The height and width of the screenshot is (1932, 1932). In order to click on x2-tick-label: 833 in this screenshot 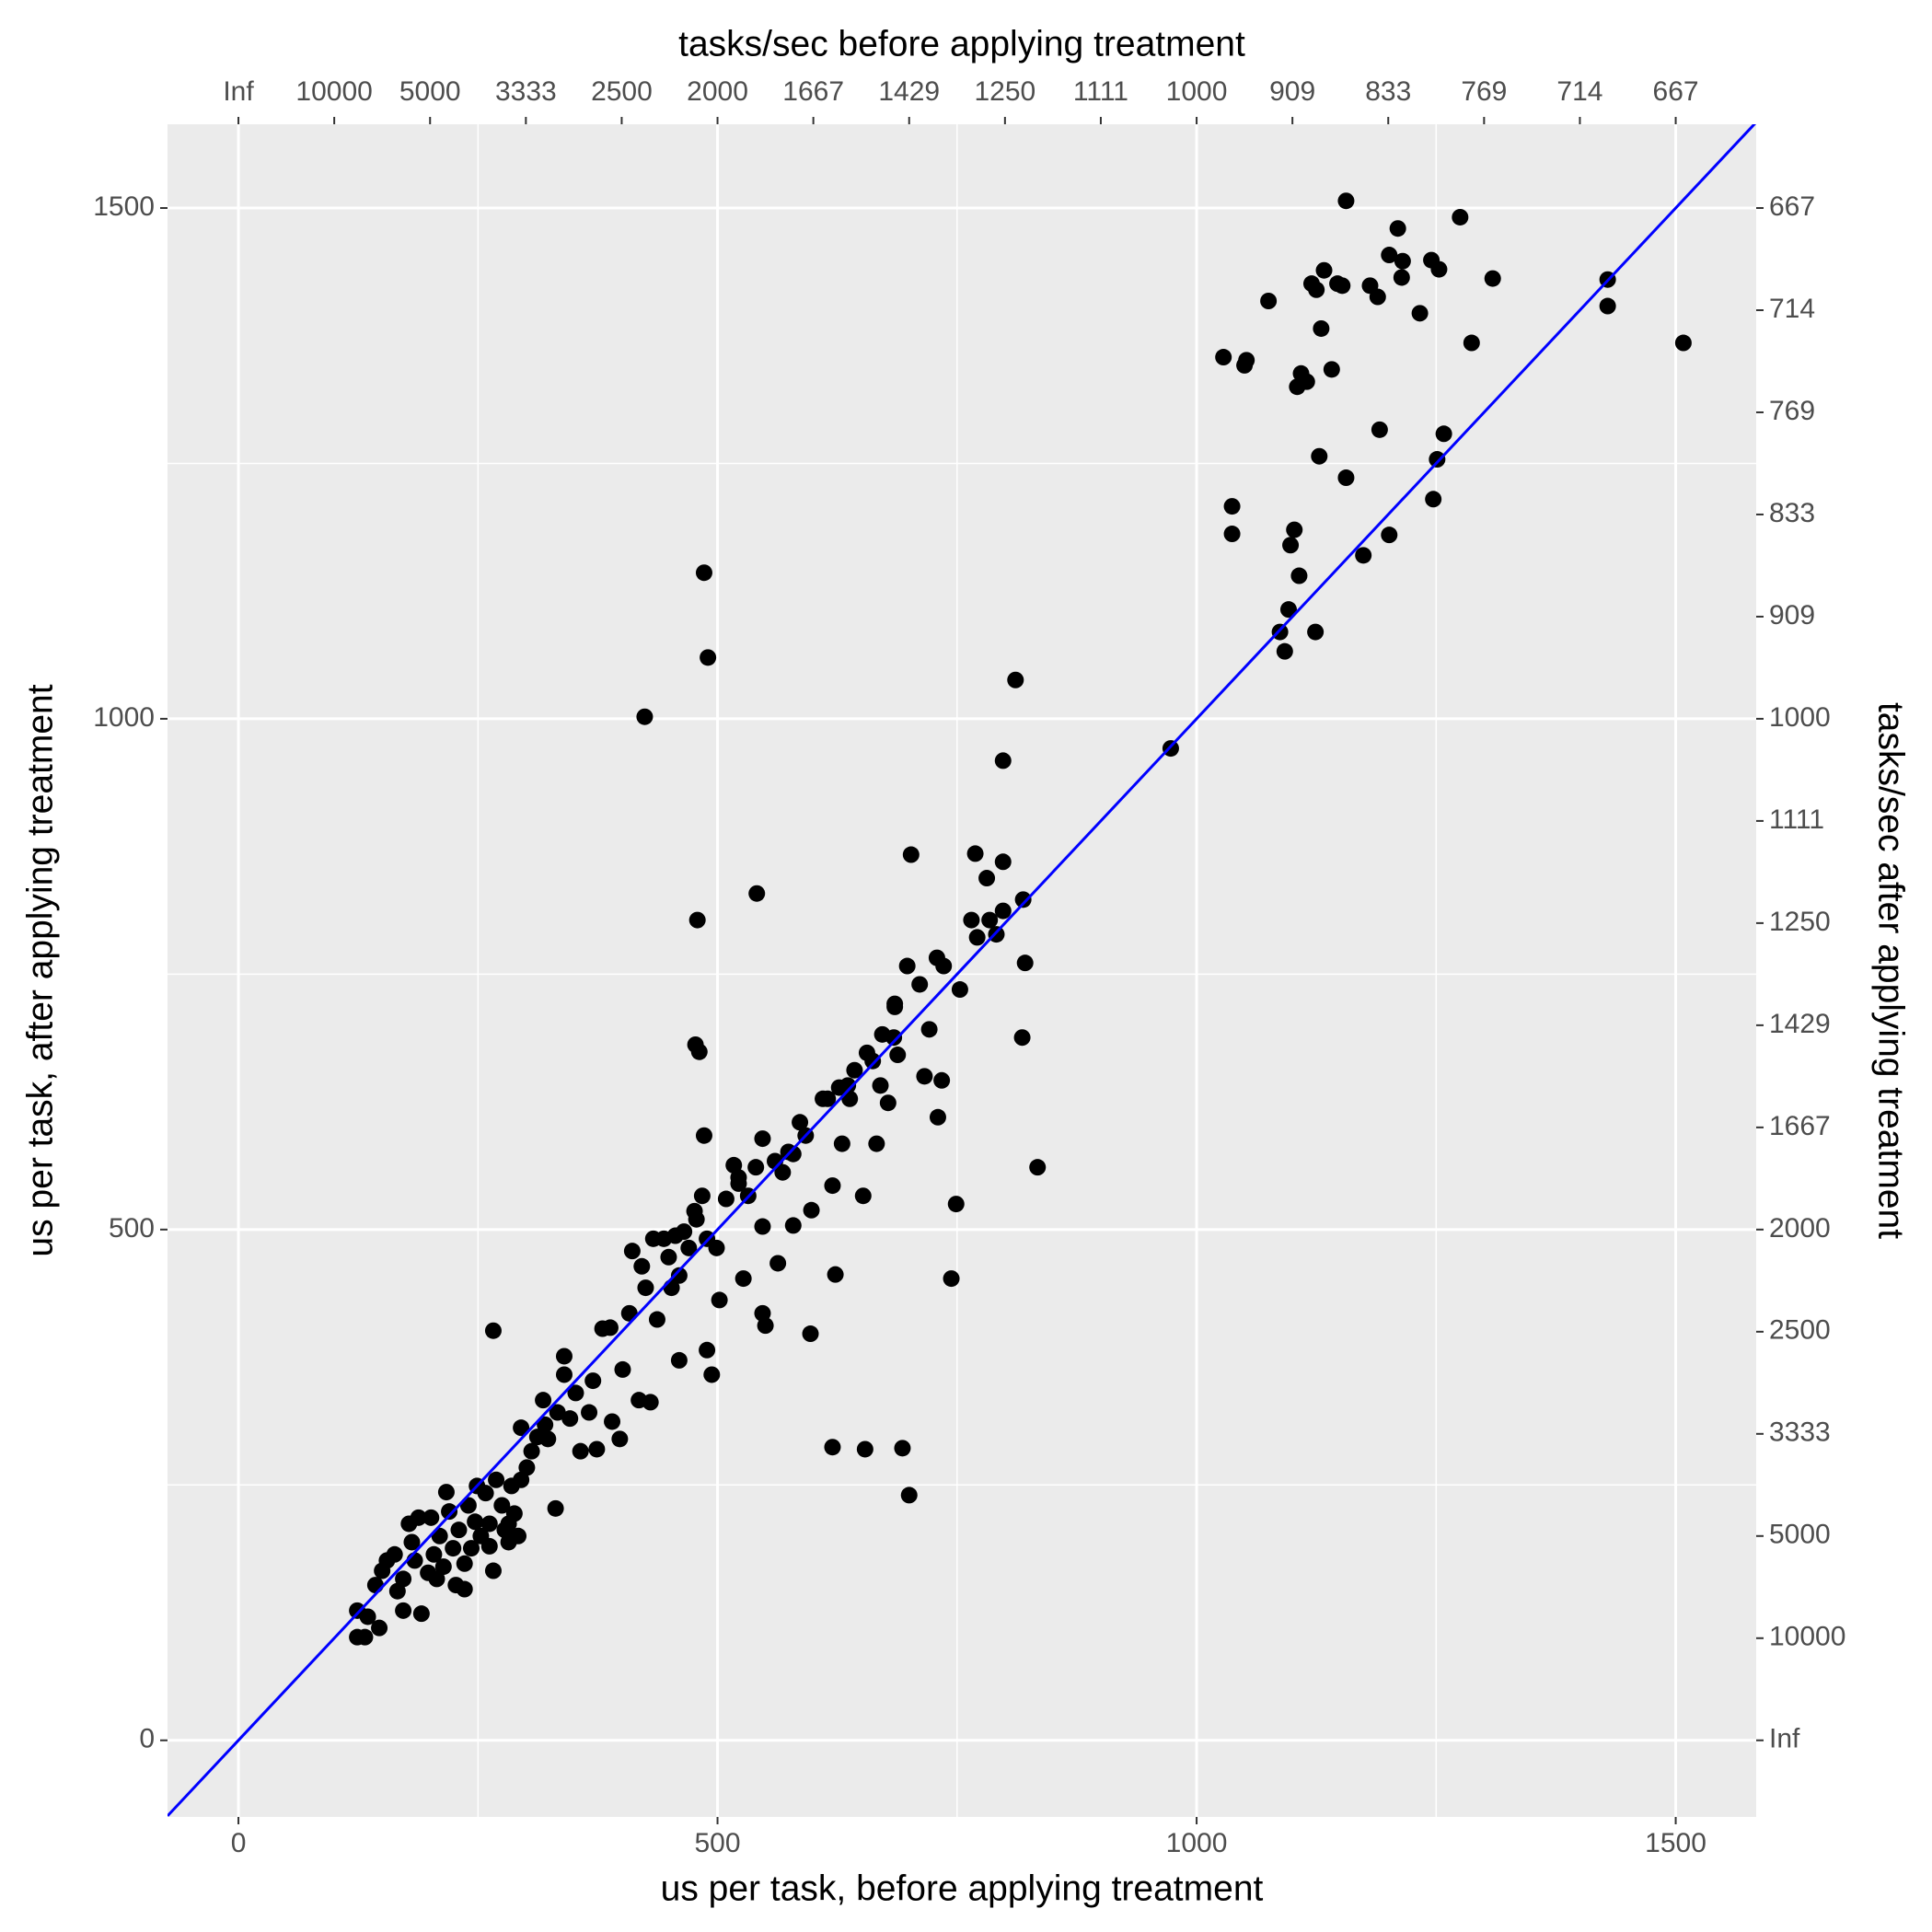, I will do `click(1388, 91)`.